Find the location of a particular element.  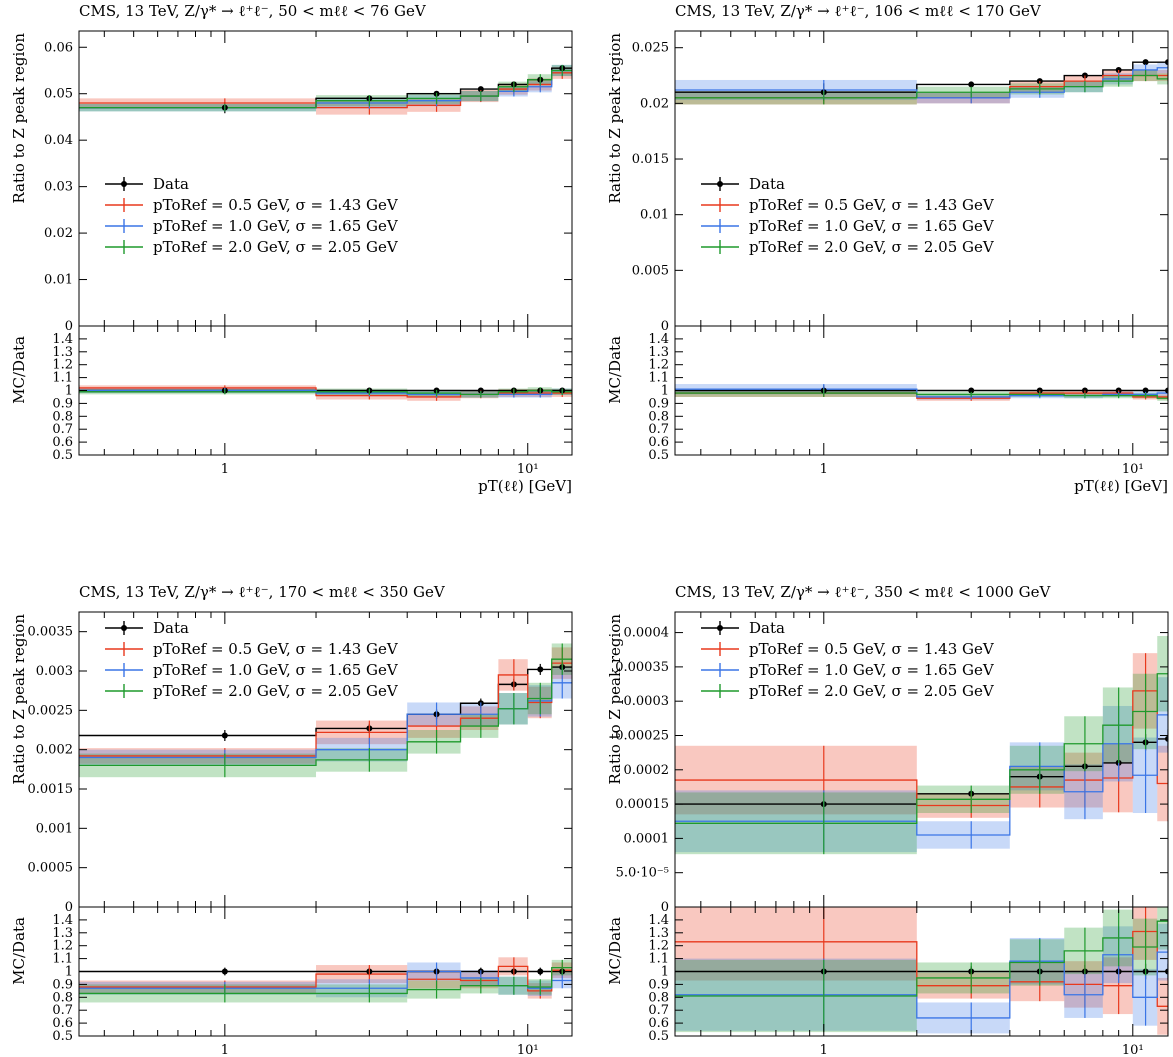

y-tick-label: 0.005 is located at coordinates (650, 270).